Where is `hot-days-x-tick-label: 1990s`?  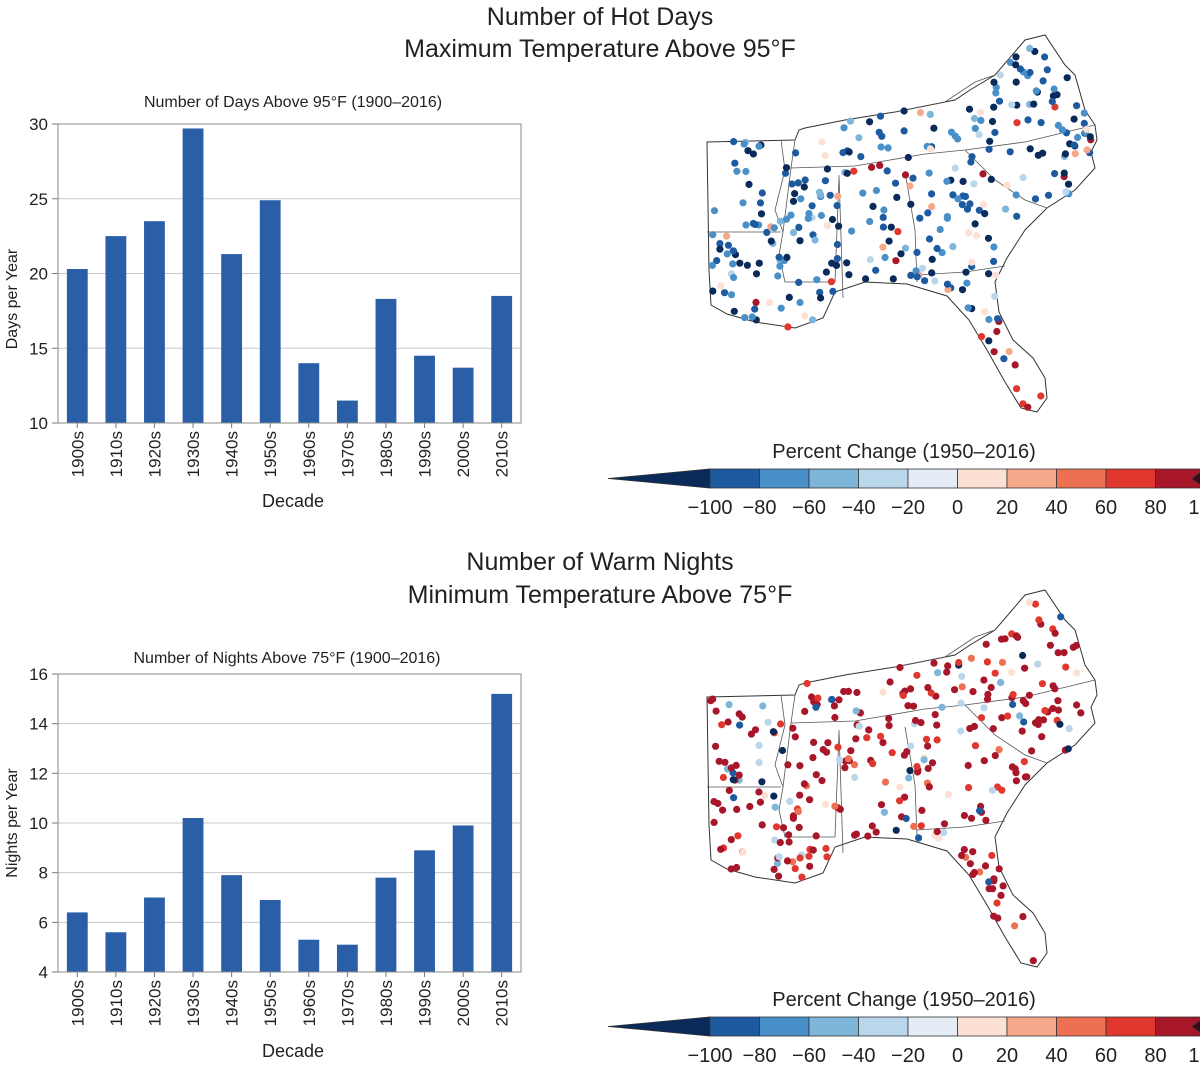
hot-days-x-tick-label: 1990s is located at coordinates (425, 454).